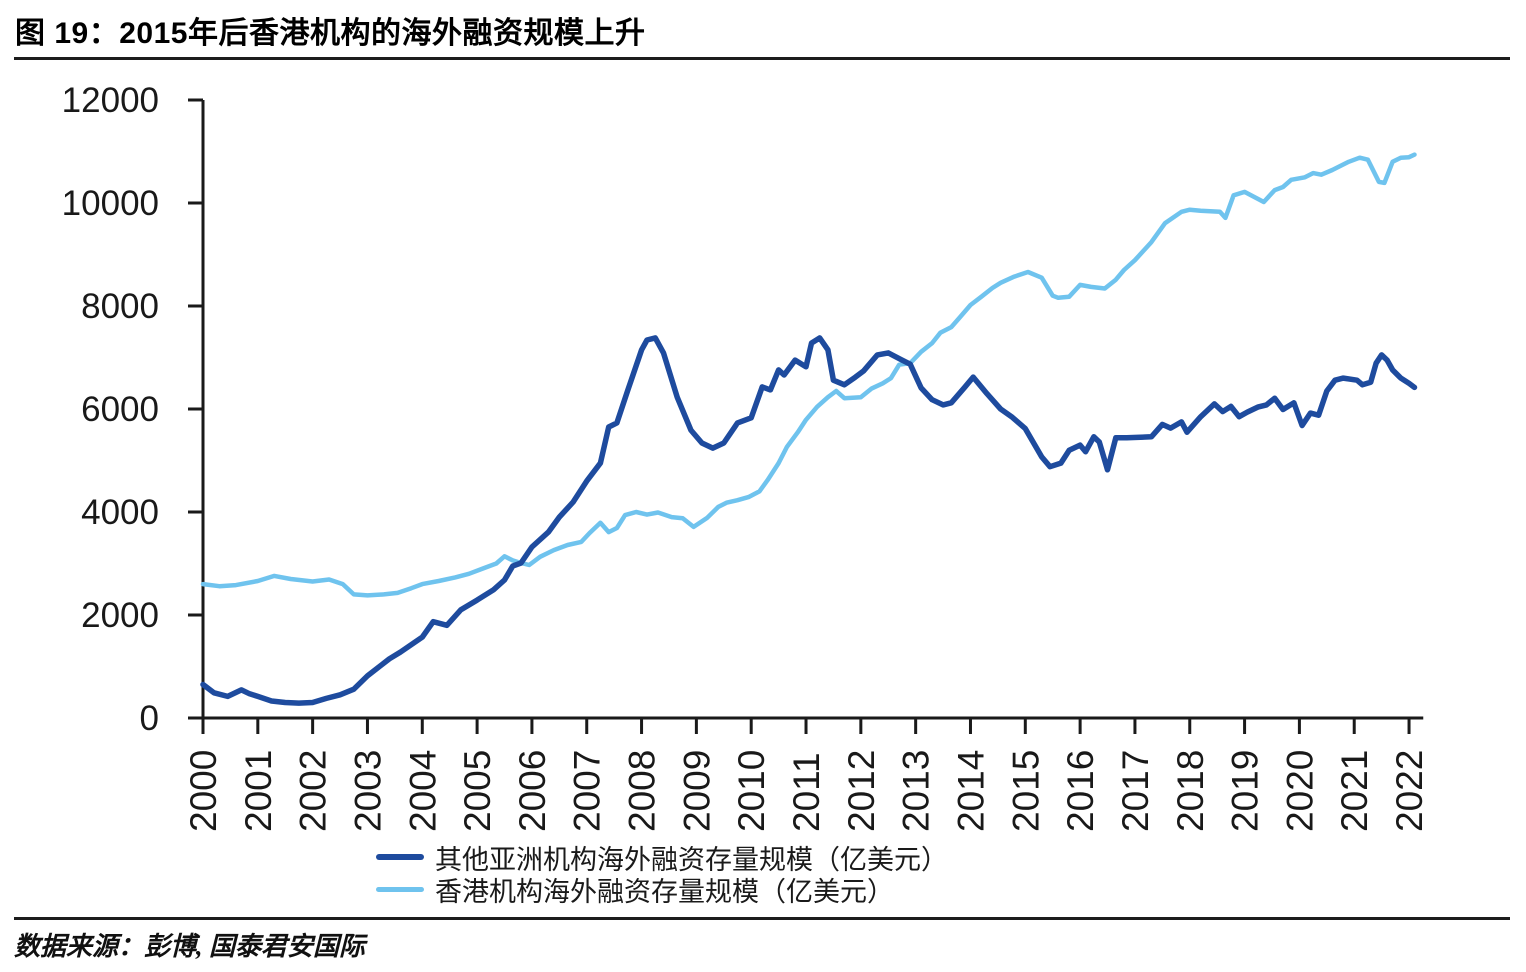 The width and height of the screenshot is (1526, 972). What do you see at coordinates (120, 512) in the screenshot?
I see `y-tick-label: 4000` at bounding box center [120, 512].